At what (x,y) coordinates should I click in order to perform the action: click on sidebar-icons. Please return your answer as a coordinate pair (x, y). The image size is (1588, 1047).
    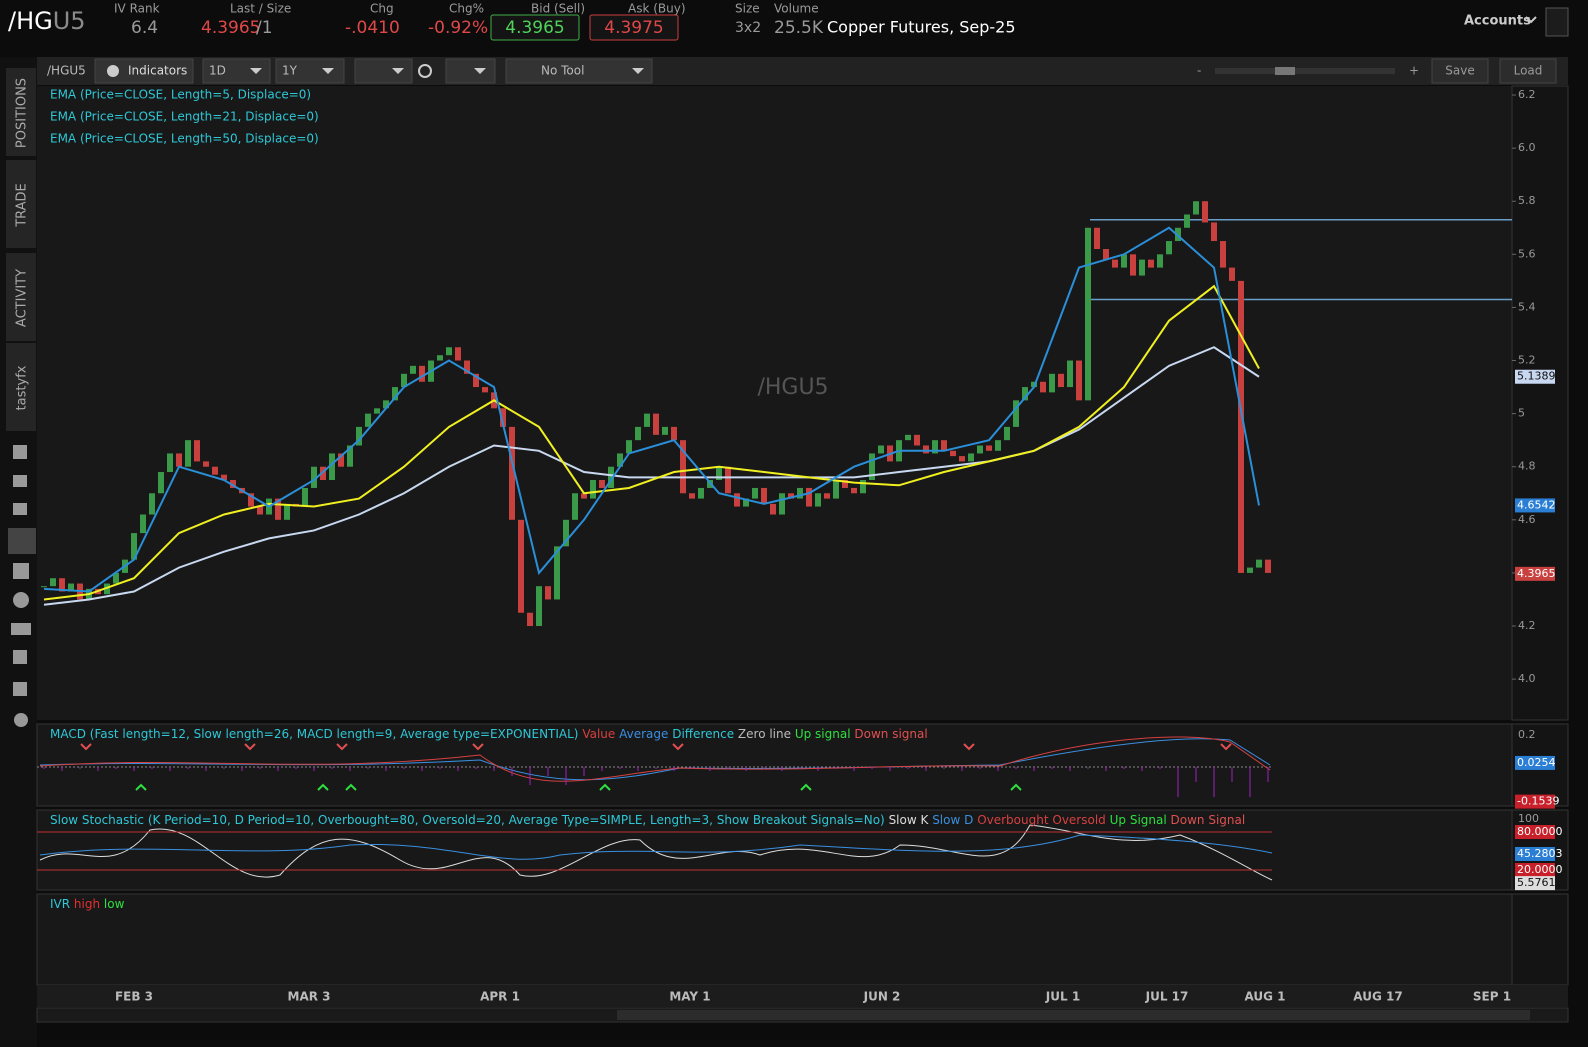
    Looking at the image, I should click on (22, 586).